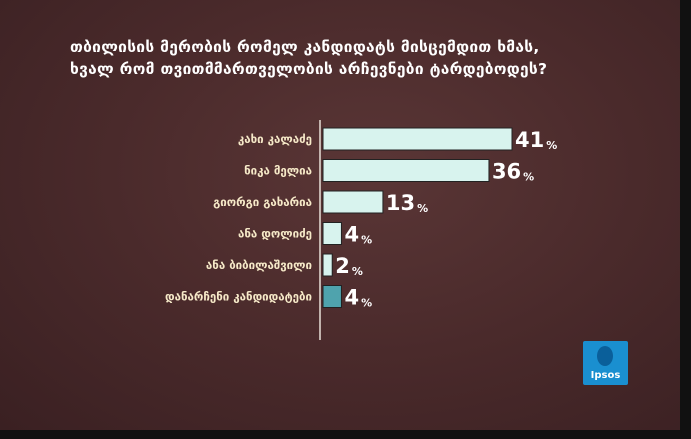 This screenshot has width=691, height=439. Describe the element at coordinates (275, 234) in the screenshot. I see `category-label: ანა დოლიძე` at that location.